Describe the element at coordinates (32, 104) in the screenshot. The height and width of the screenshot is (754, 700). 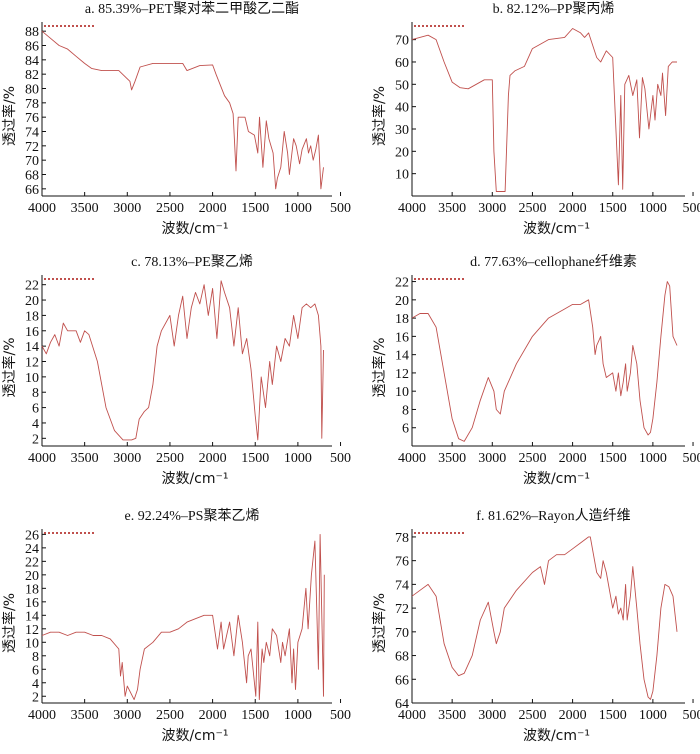
I see `y-tick-label: 78` at that location.